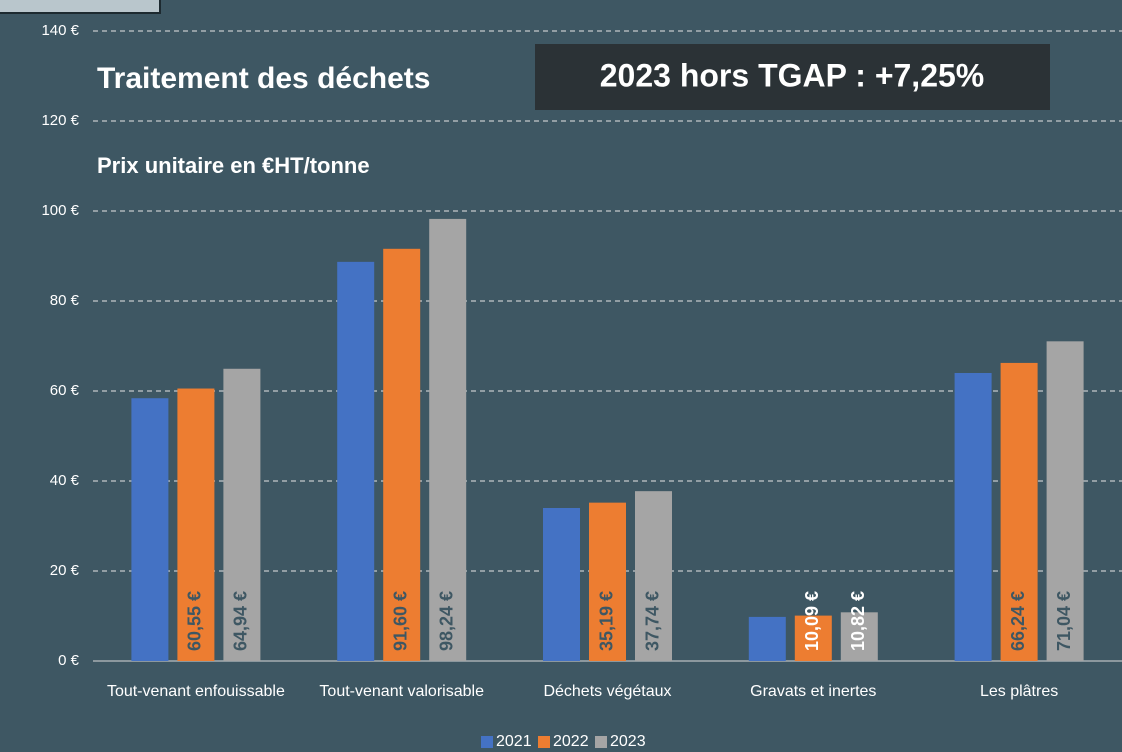 The height and width of the screenshot is (752, 1122). What do you see at coordinates (514, 741) in the screenshot?
I see `legend-label: 2021` at bounding box center [514, 741].